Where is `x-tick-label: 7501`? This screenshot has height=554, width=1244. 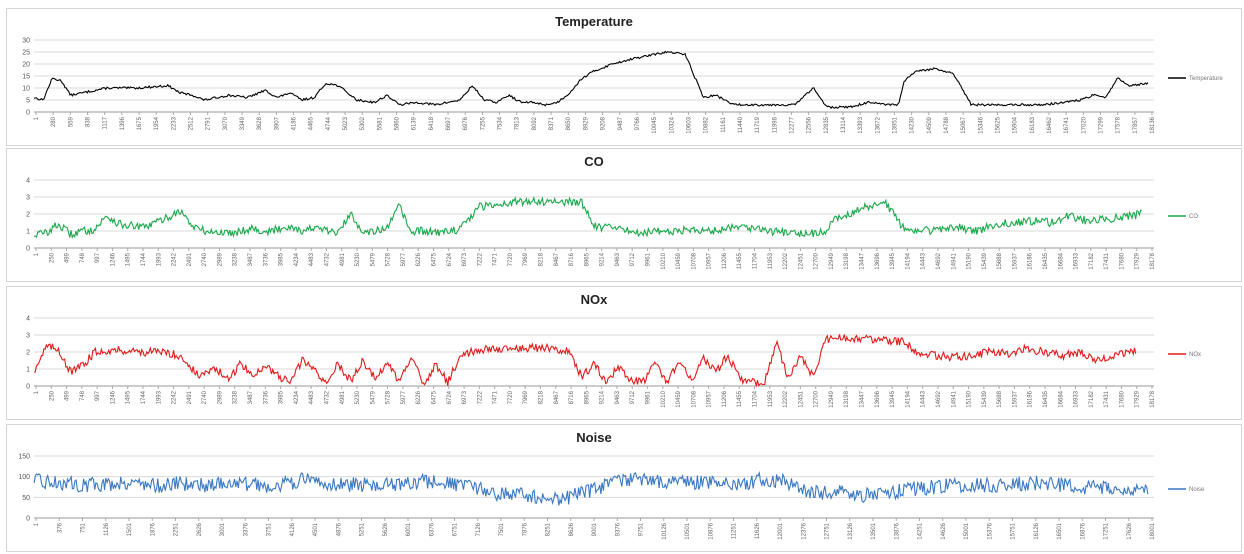
x-tick-label: 7501 is located at coordinates (502, 529).